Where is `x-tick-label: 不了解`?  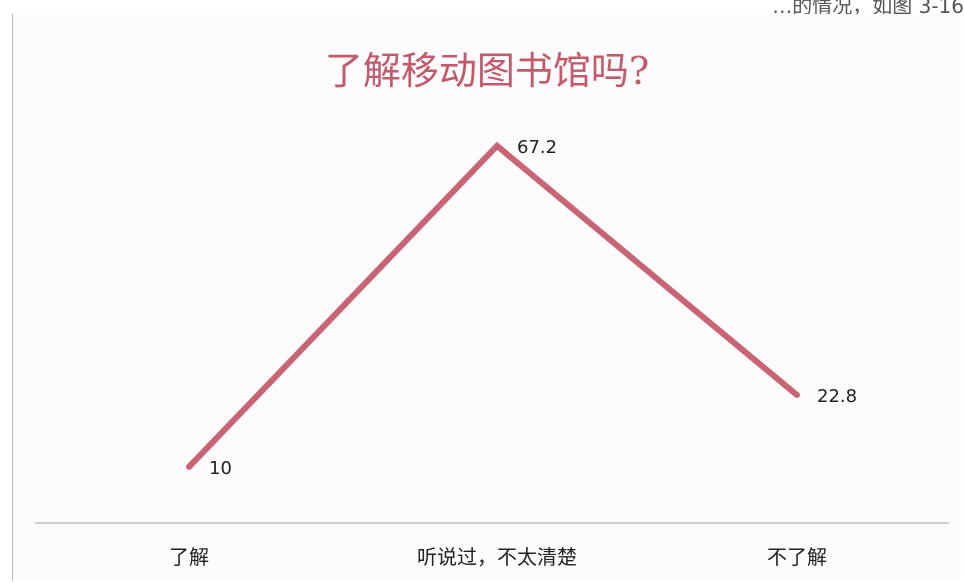
x-tick-label: 不了解 is located at coordinates (797, 557).